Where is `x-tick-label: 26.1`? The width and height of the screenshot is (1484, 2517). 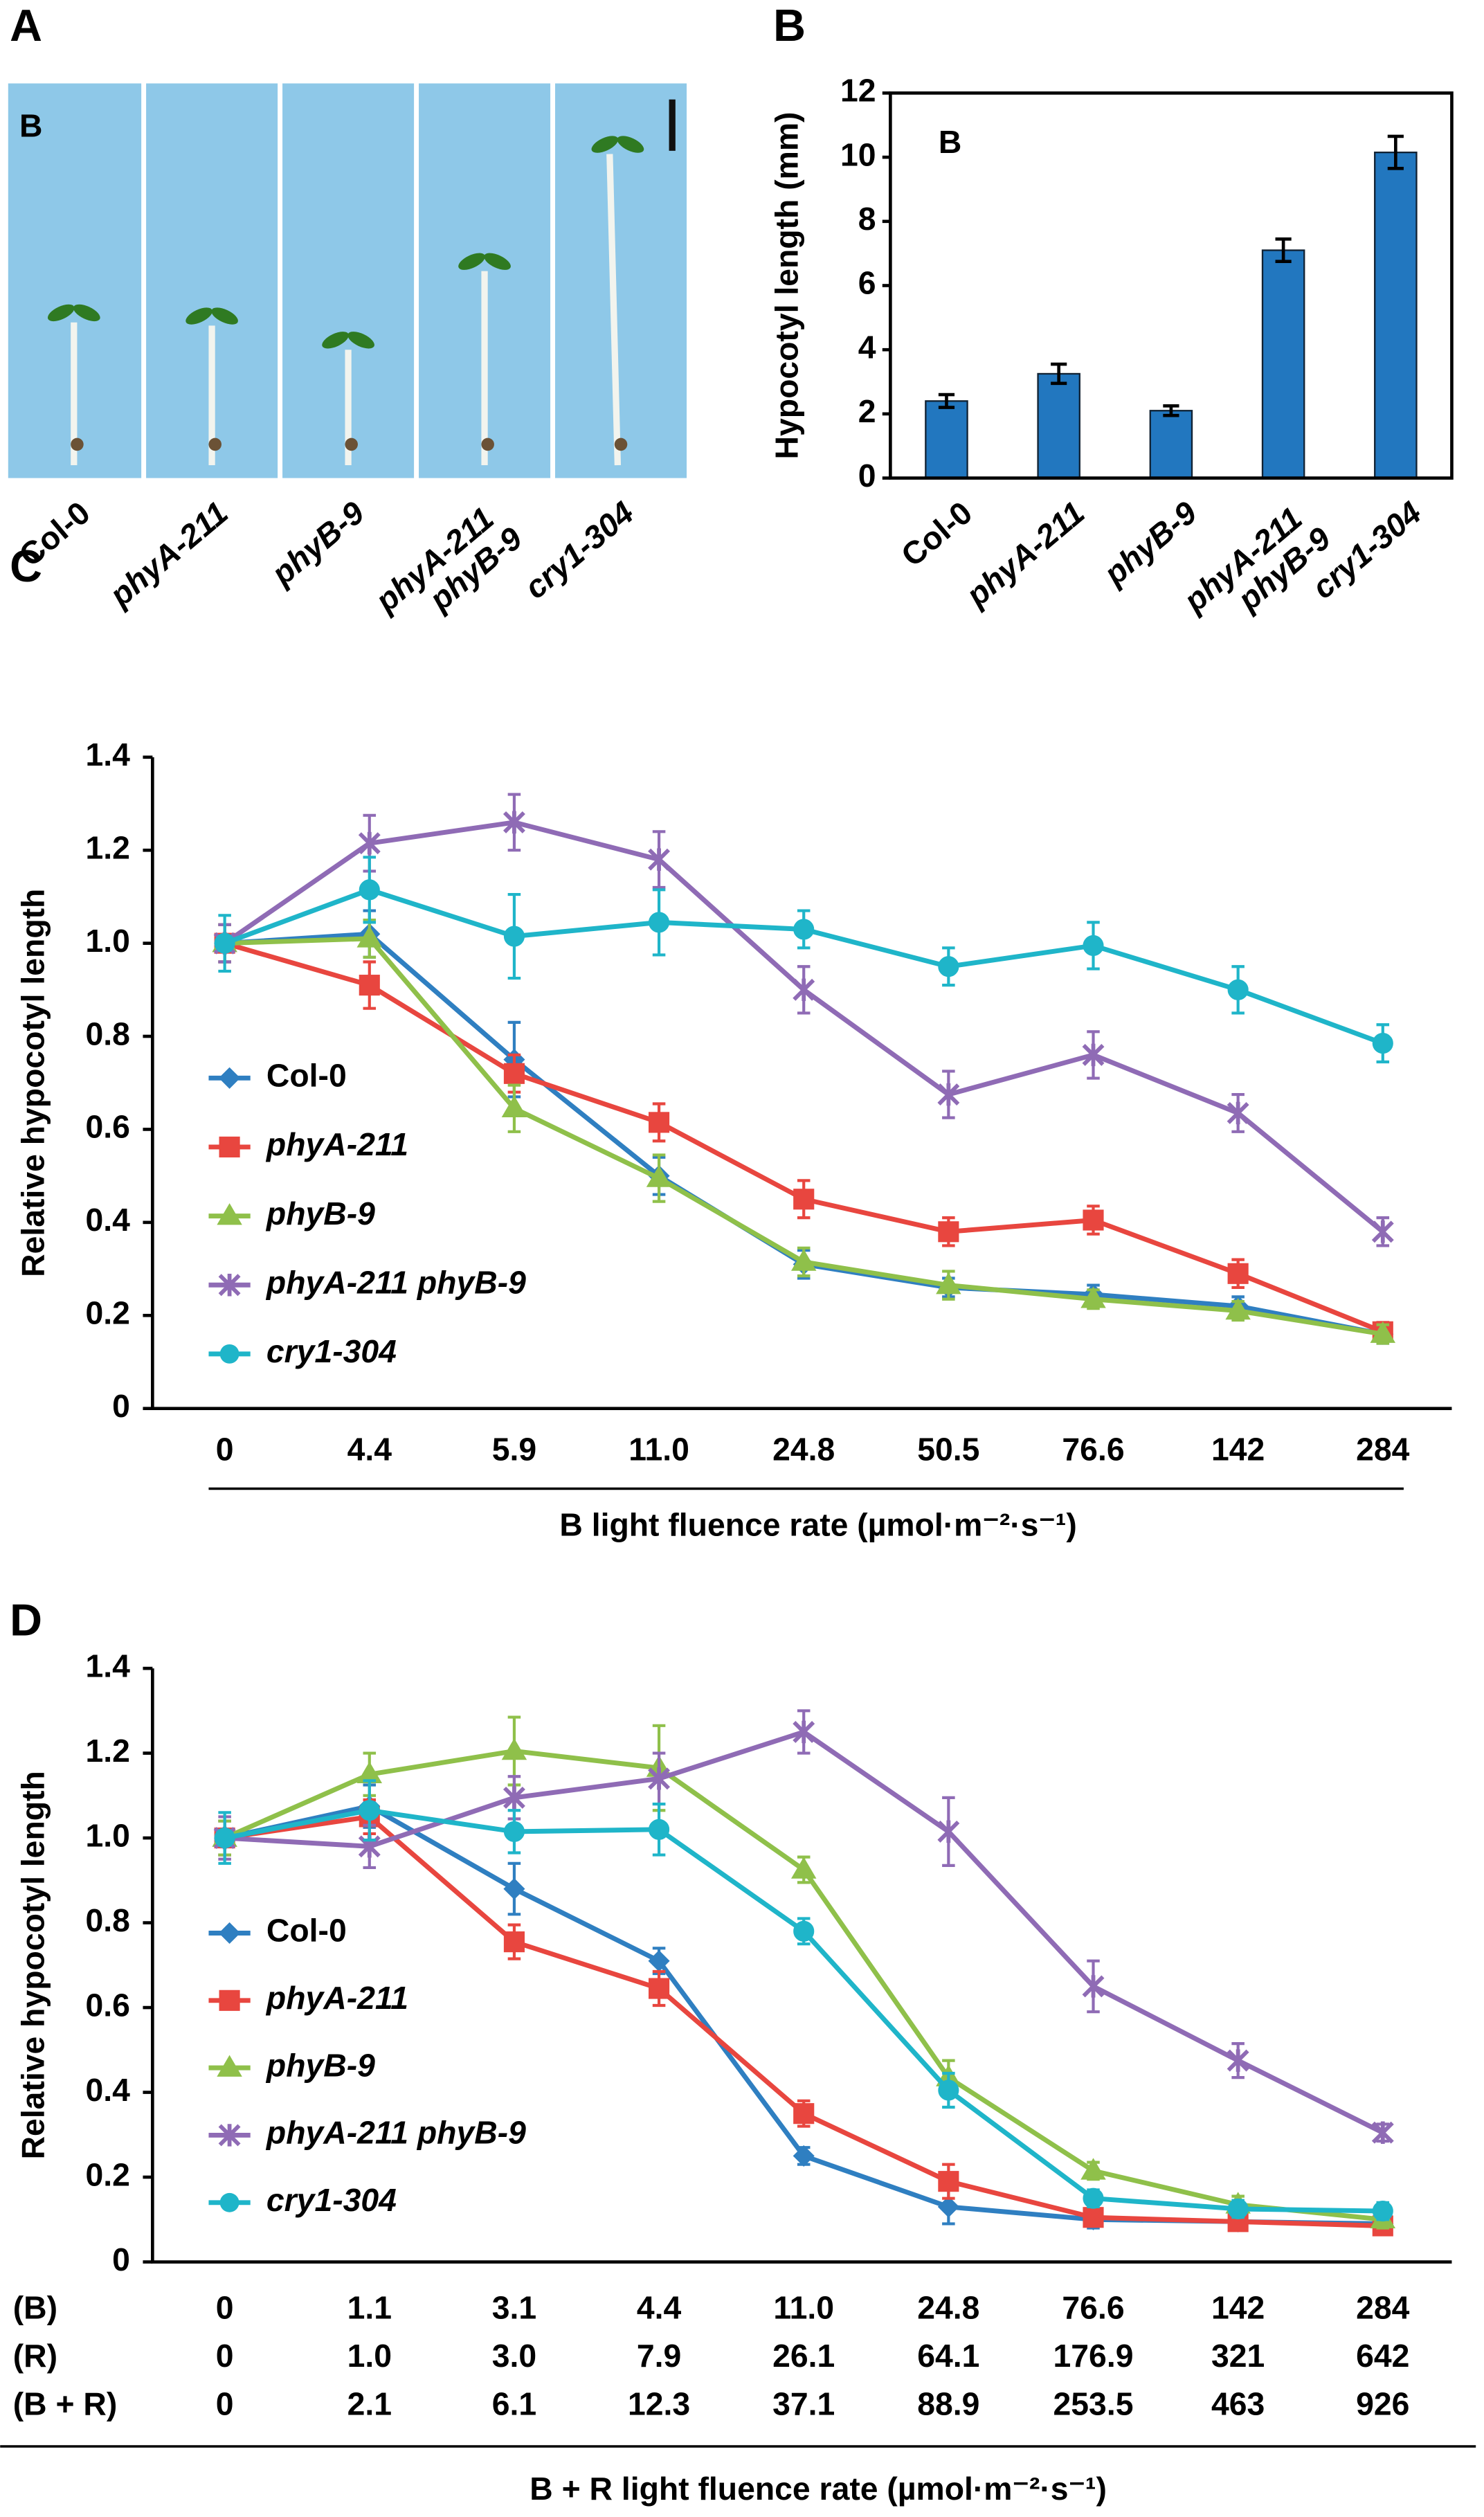 x-tick-label: 26.1 is located at coordinates (803, 2356).